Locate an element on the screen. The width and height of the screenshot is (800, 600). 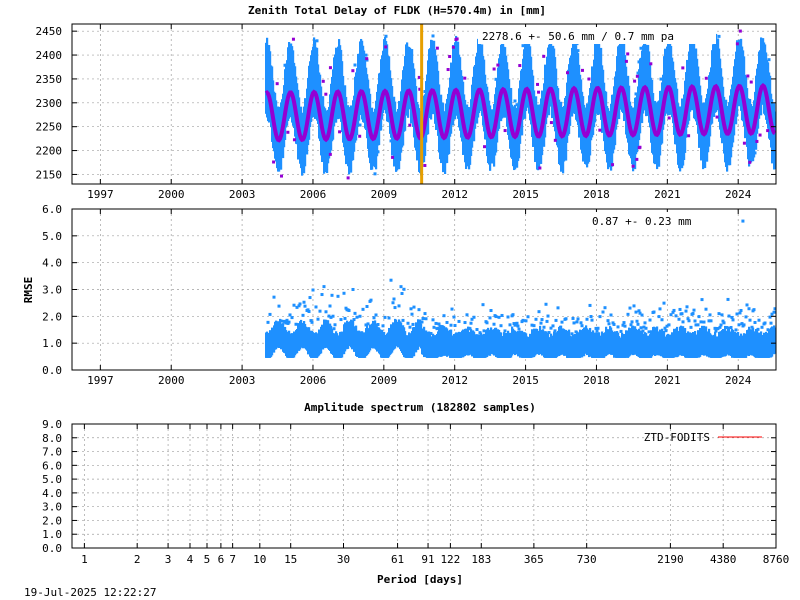
spectrum-xtick-label: 4 is located at coordinates (190, 559).